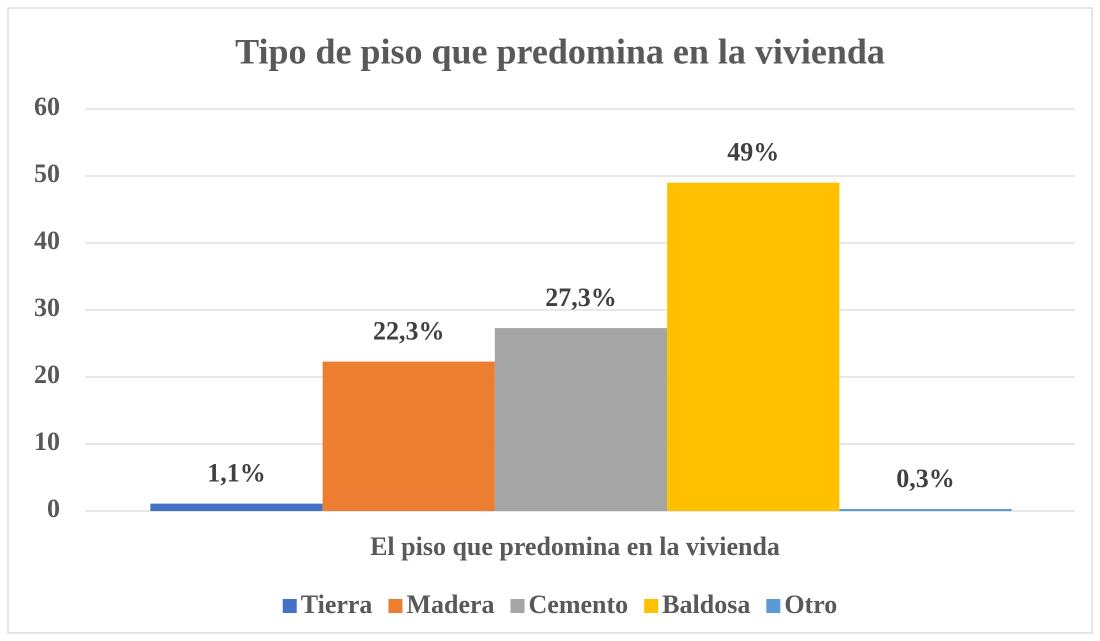 Image resolution: width=1100 pixels, height=641 pixels. I want to click on data-label: 0,3%, so click(925, 478).